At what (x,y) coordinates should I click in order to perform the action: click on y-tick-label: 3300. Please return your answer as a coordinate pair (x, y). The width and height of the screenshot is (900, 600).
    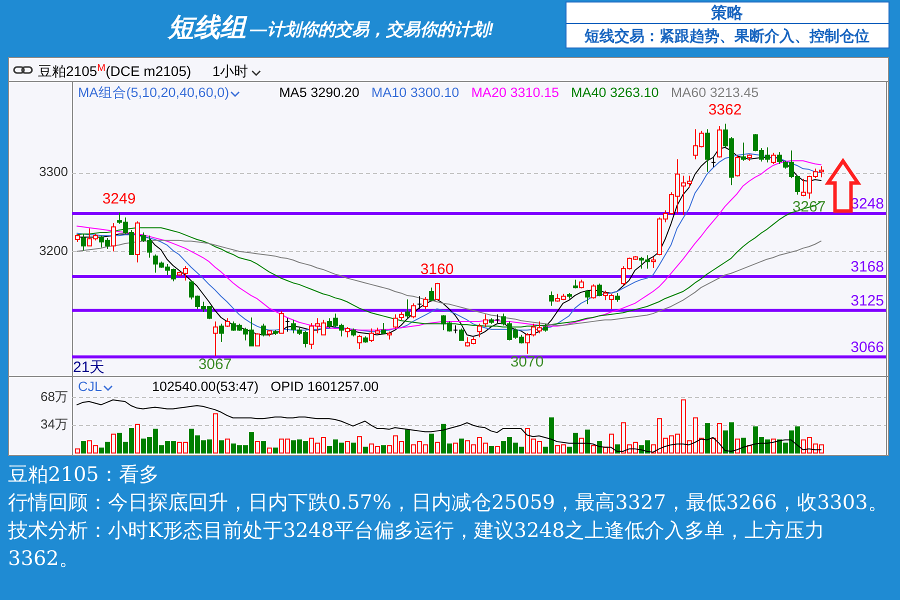
    Looking at the image, I should click on (53, 172).